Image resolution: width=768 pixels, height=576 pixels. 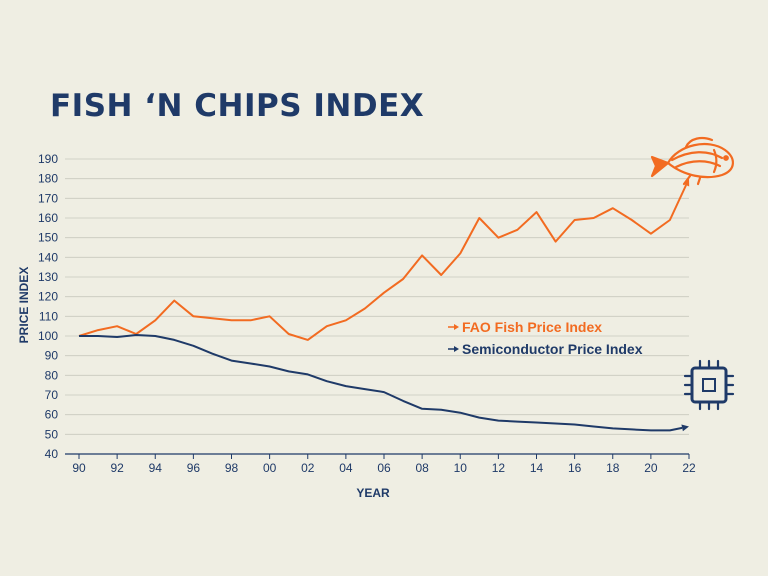 What do you see at coordinates (48, 218) in the screenshot?
I see `y-tick-label: 160` at bounding box center [48, 218].